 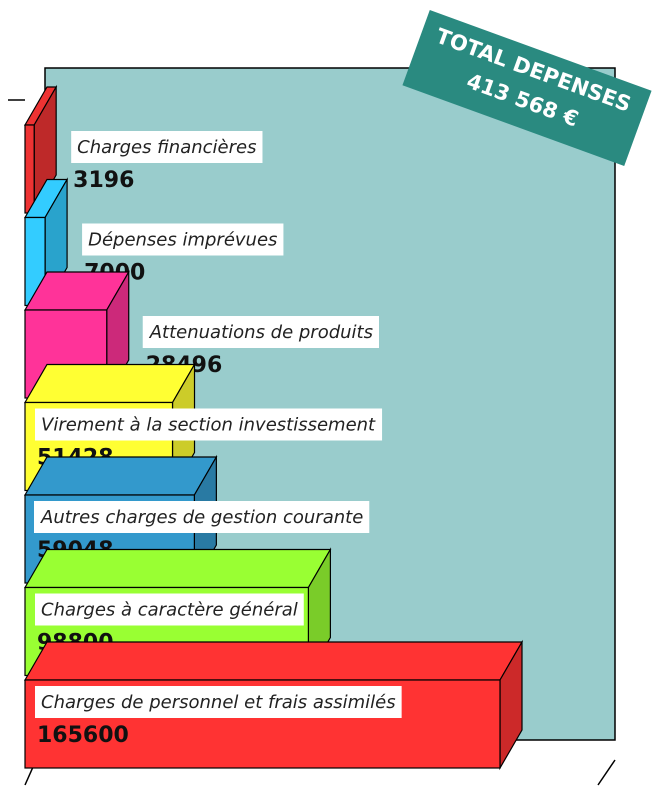 I want to click on banner-box, so click(x=527, y=88).